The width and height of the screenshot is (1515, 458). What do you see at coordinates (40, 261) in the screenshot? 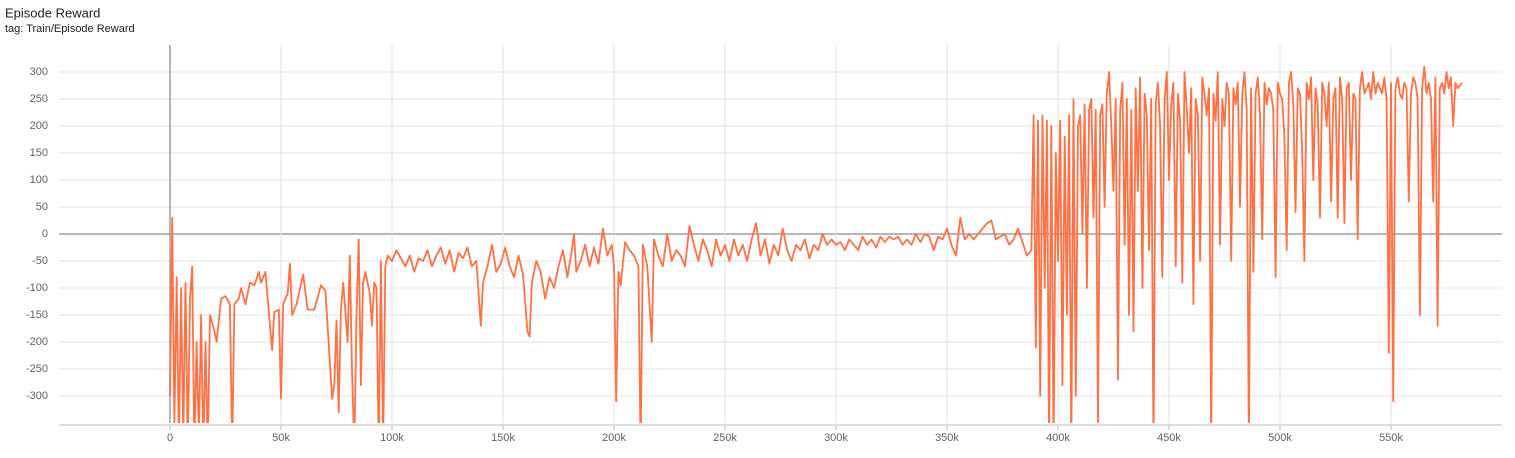
I see `y-tick-label: -50` at bounding box center [40, 261].